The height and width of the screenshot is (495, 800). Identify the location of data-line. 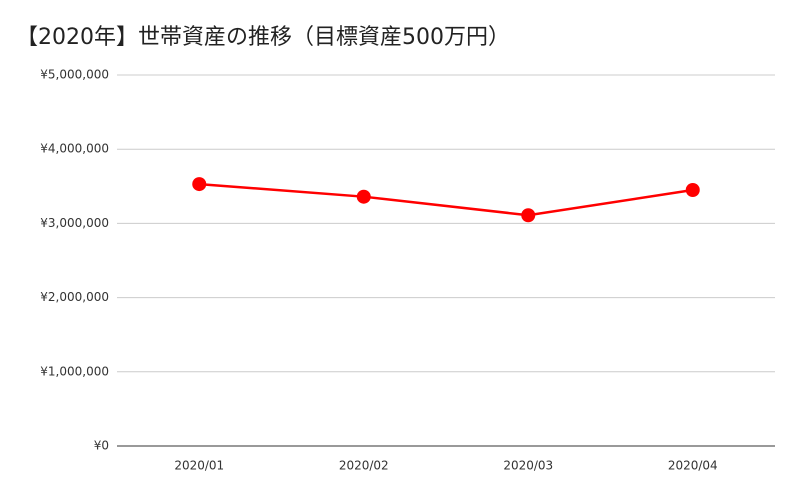
(446, 199).